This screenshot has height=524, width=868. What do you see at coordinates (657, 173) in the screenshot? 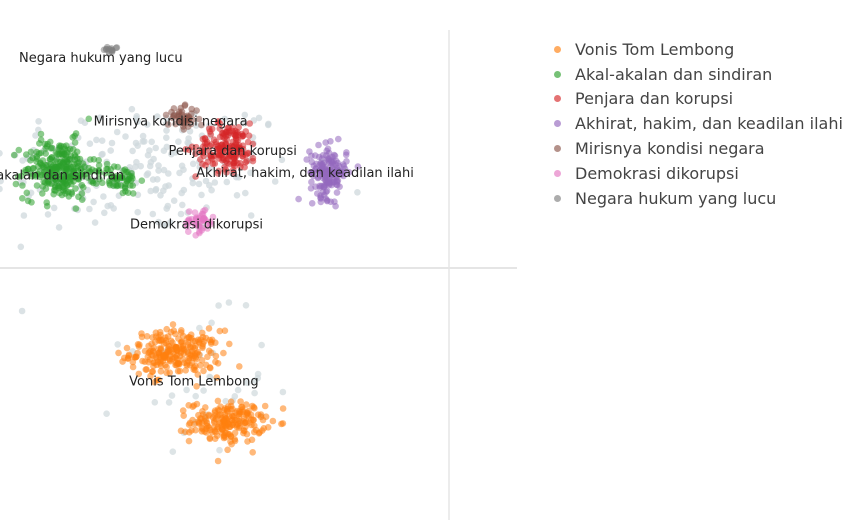
I see `legend-label: Demokrasi dikorupsi` at bounding box center [657, 173].